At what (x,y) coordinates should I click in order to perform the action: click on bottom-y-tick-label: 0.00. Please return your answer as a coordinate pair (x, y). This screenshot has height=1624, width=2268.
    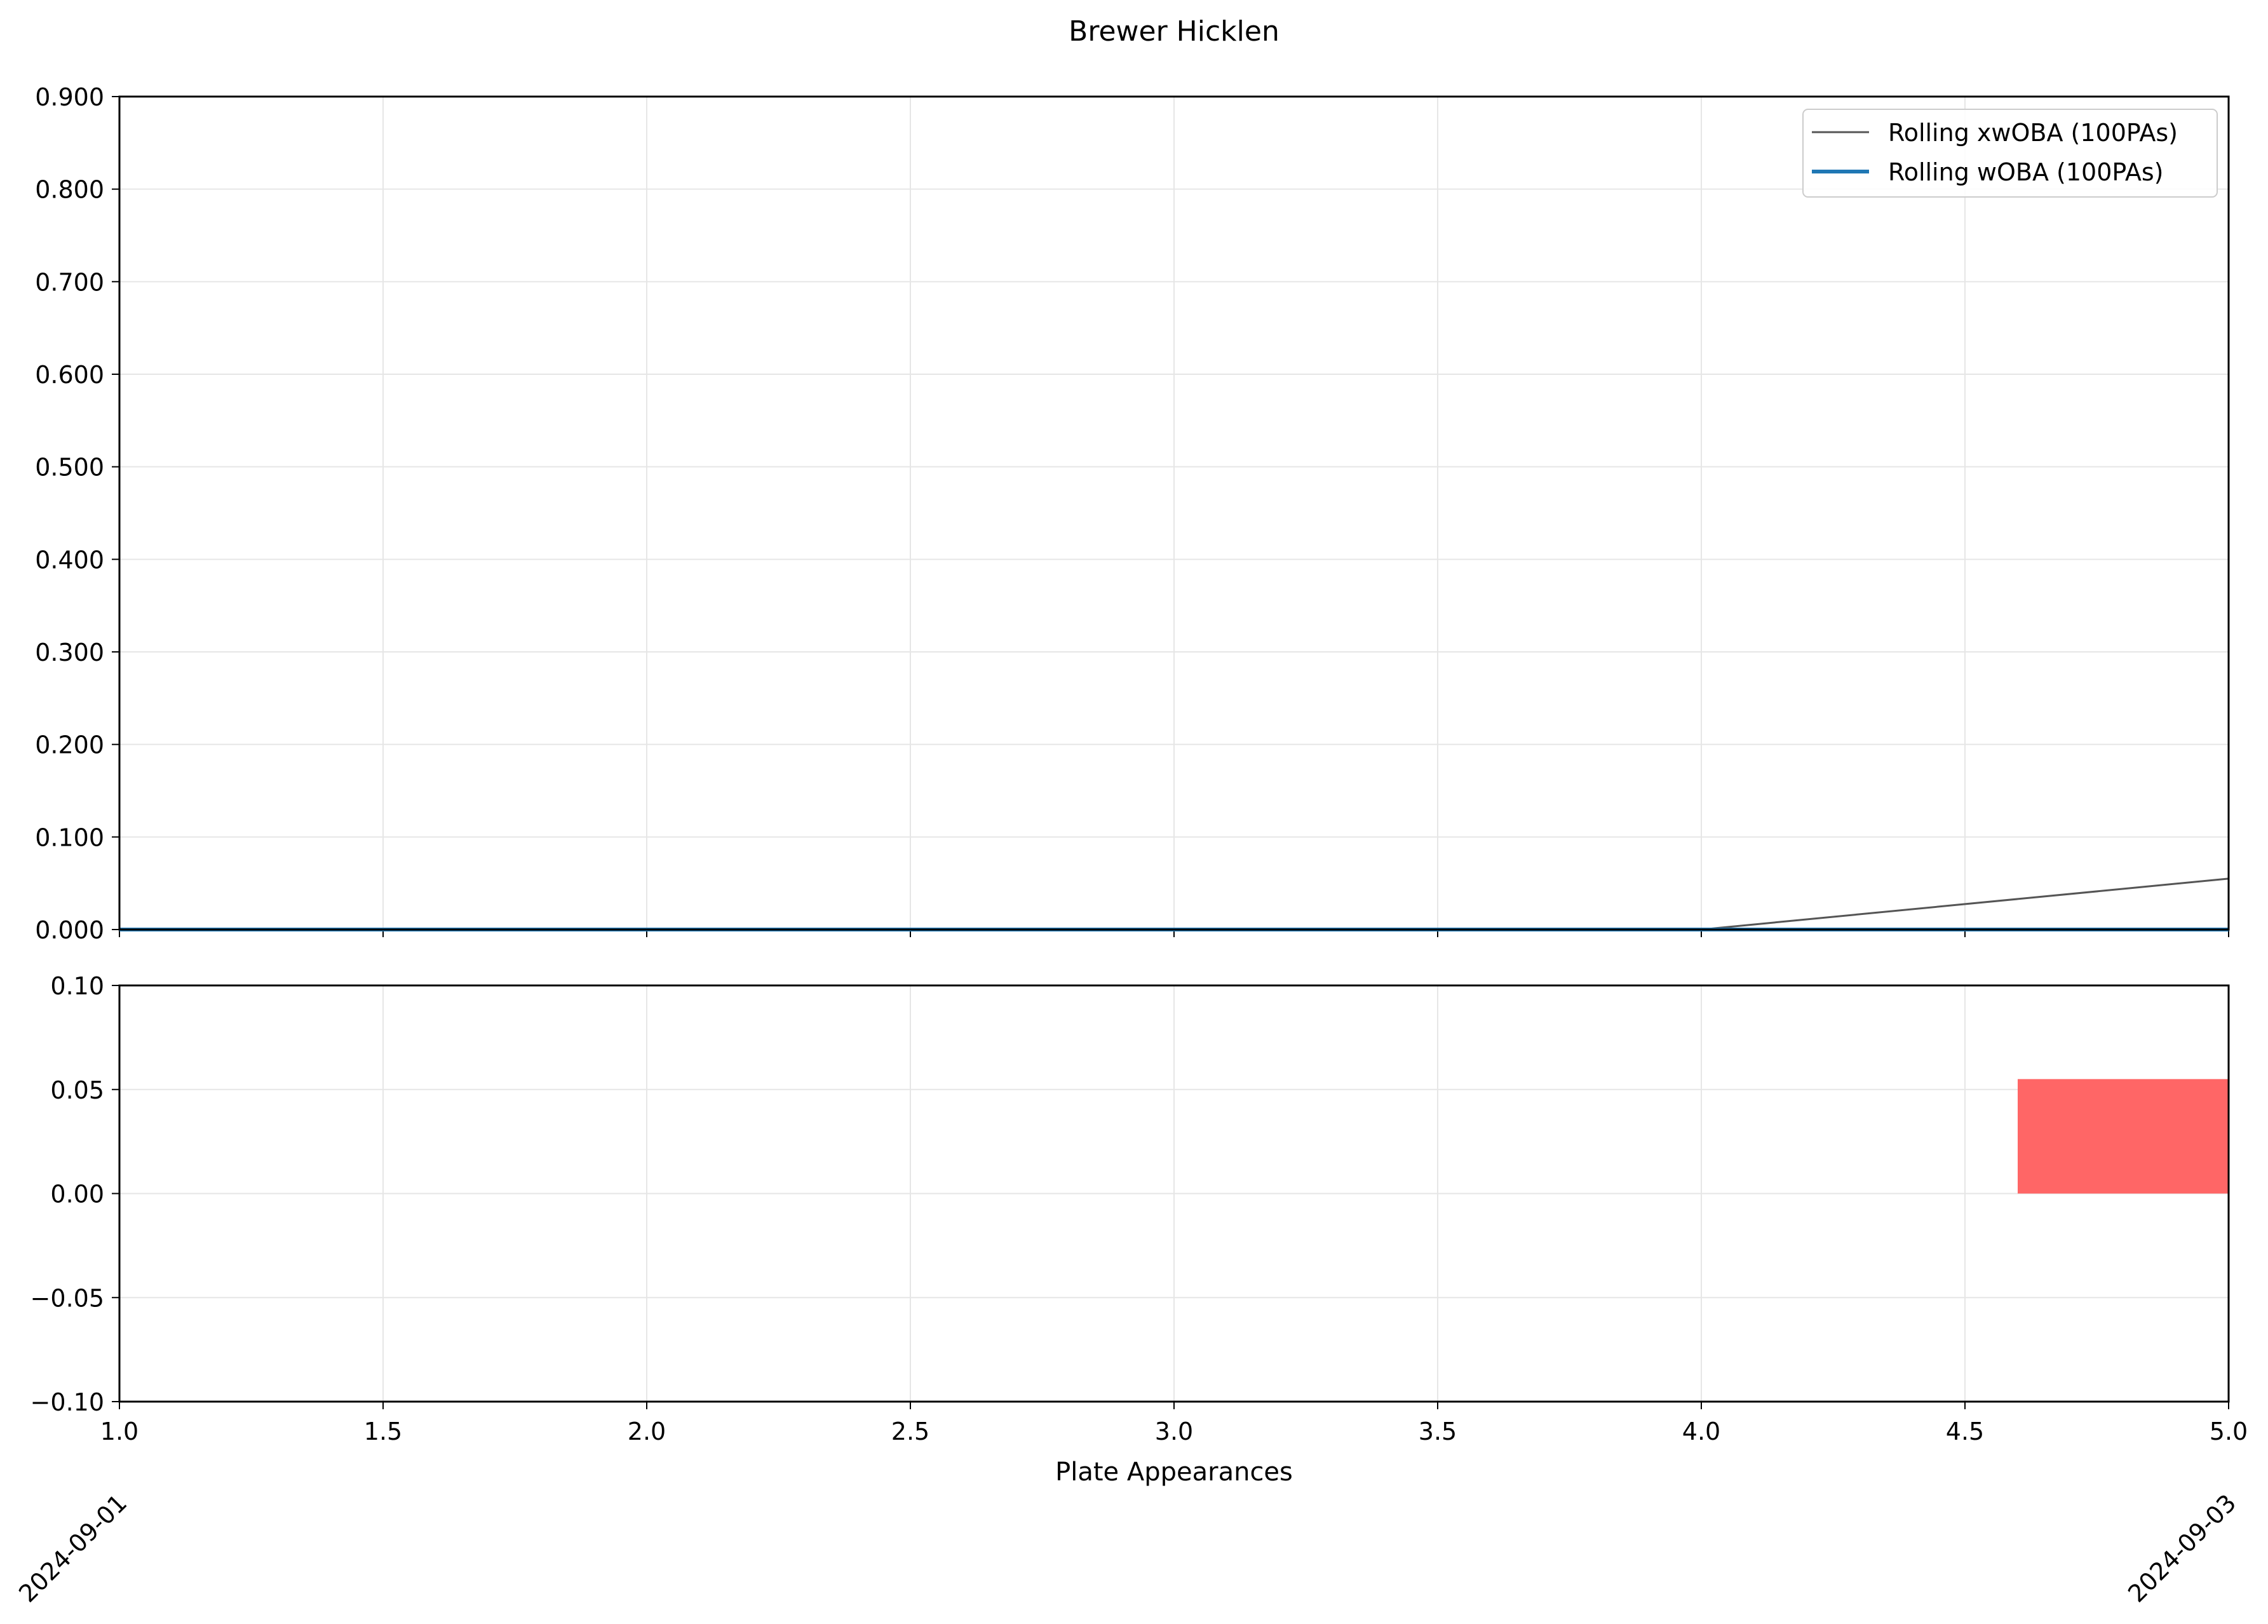
    Looking at the image, I should click on (77, 1194).